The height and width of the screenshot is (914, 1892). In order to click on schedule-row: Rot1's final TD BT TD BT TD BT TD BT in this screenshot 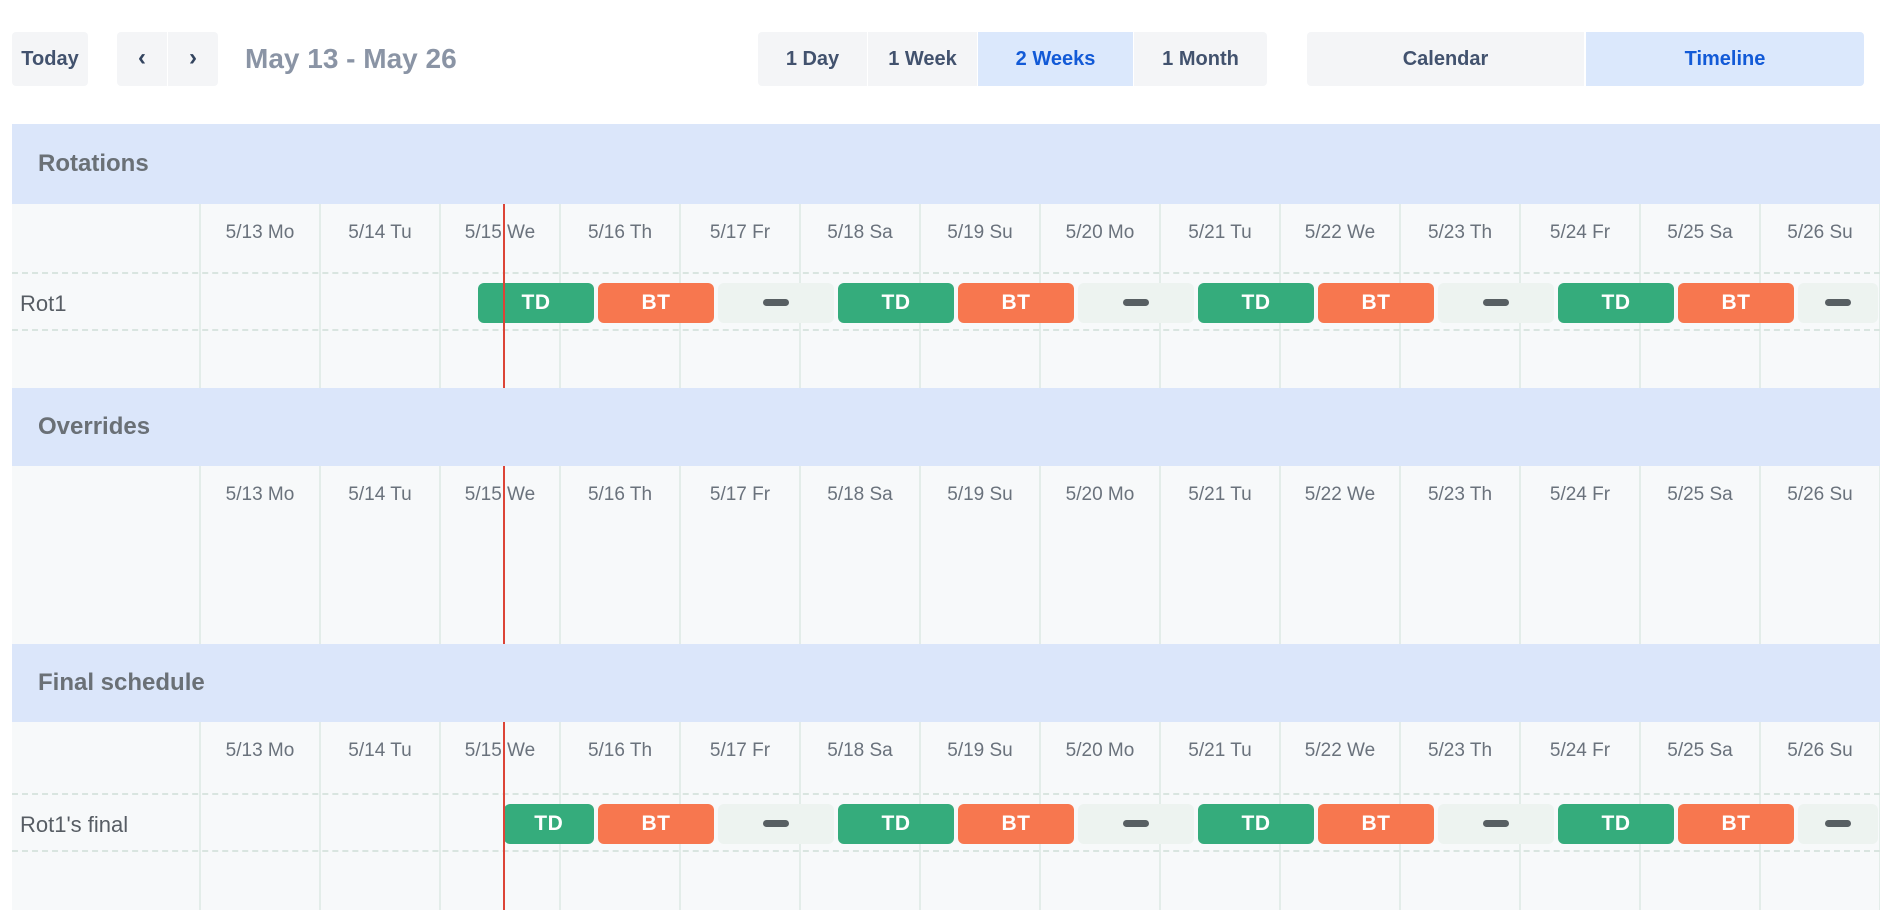, I will do `click(946, 822)`.